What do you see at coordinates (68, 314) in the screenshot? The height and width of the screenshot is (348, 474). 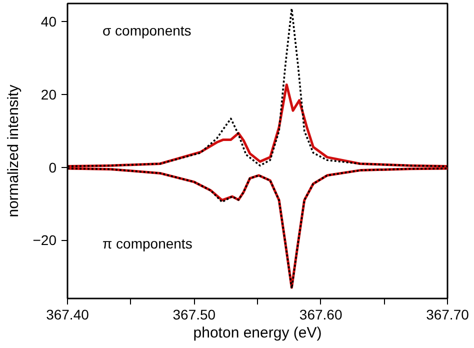 I see `x-tick-label: 367.40` at bounding box center [68, 314].